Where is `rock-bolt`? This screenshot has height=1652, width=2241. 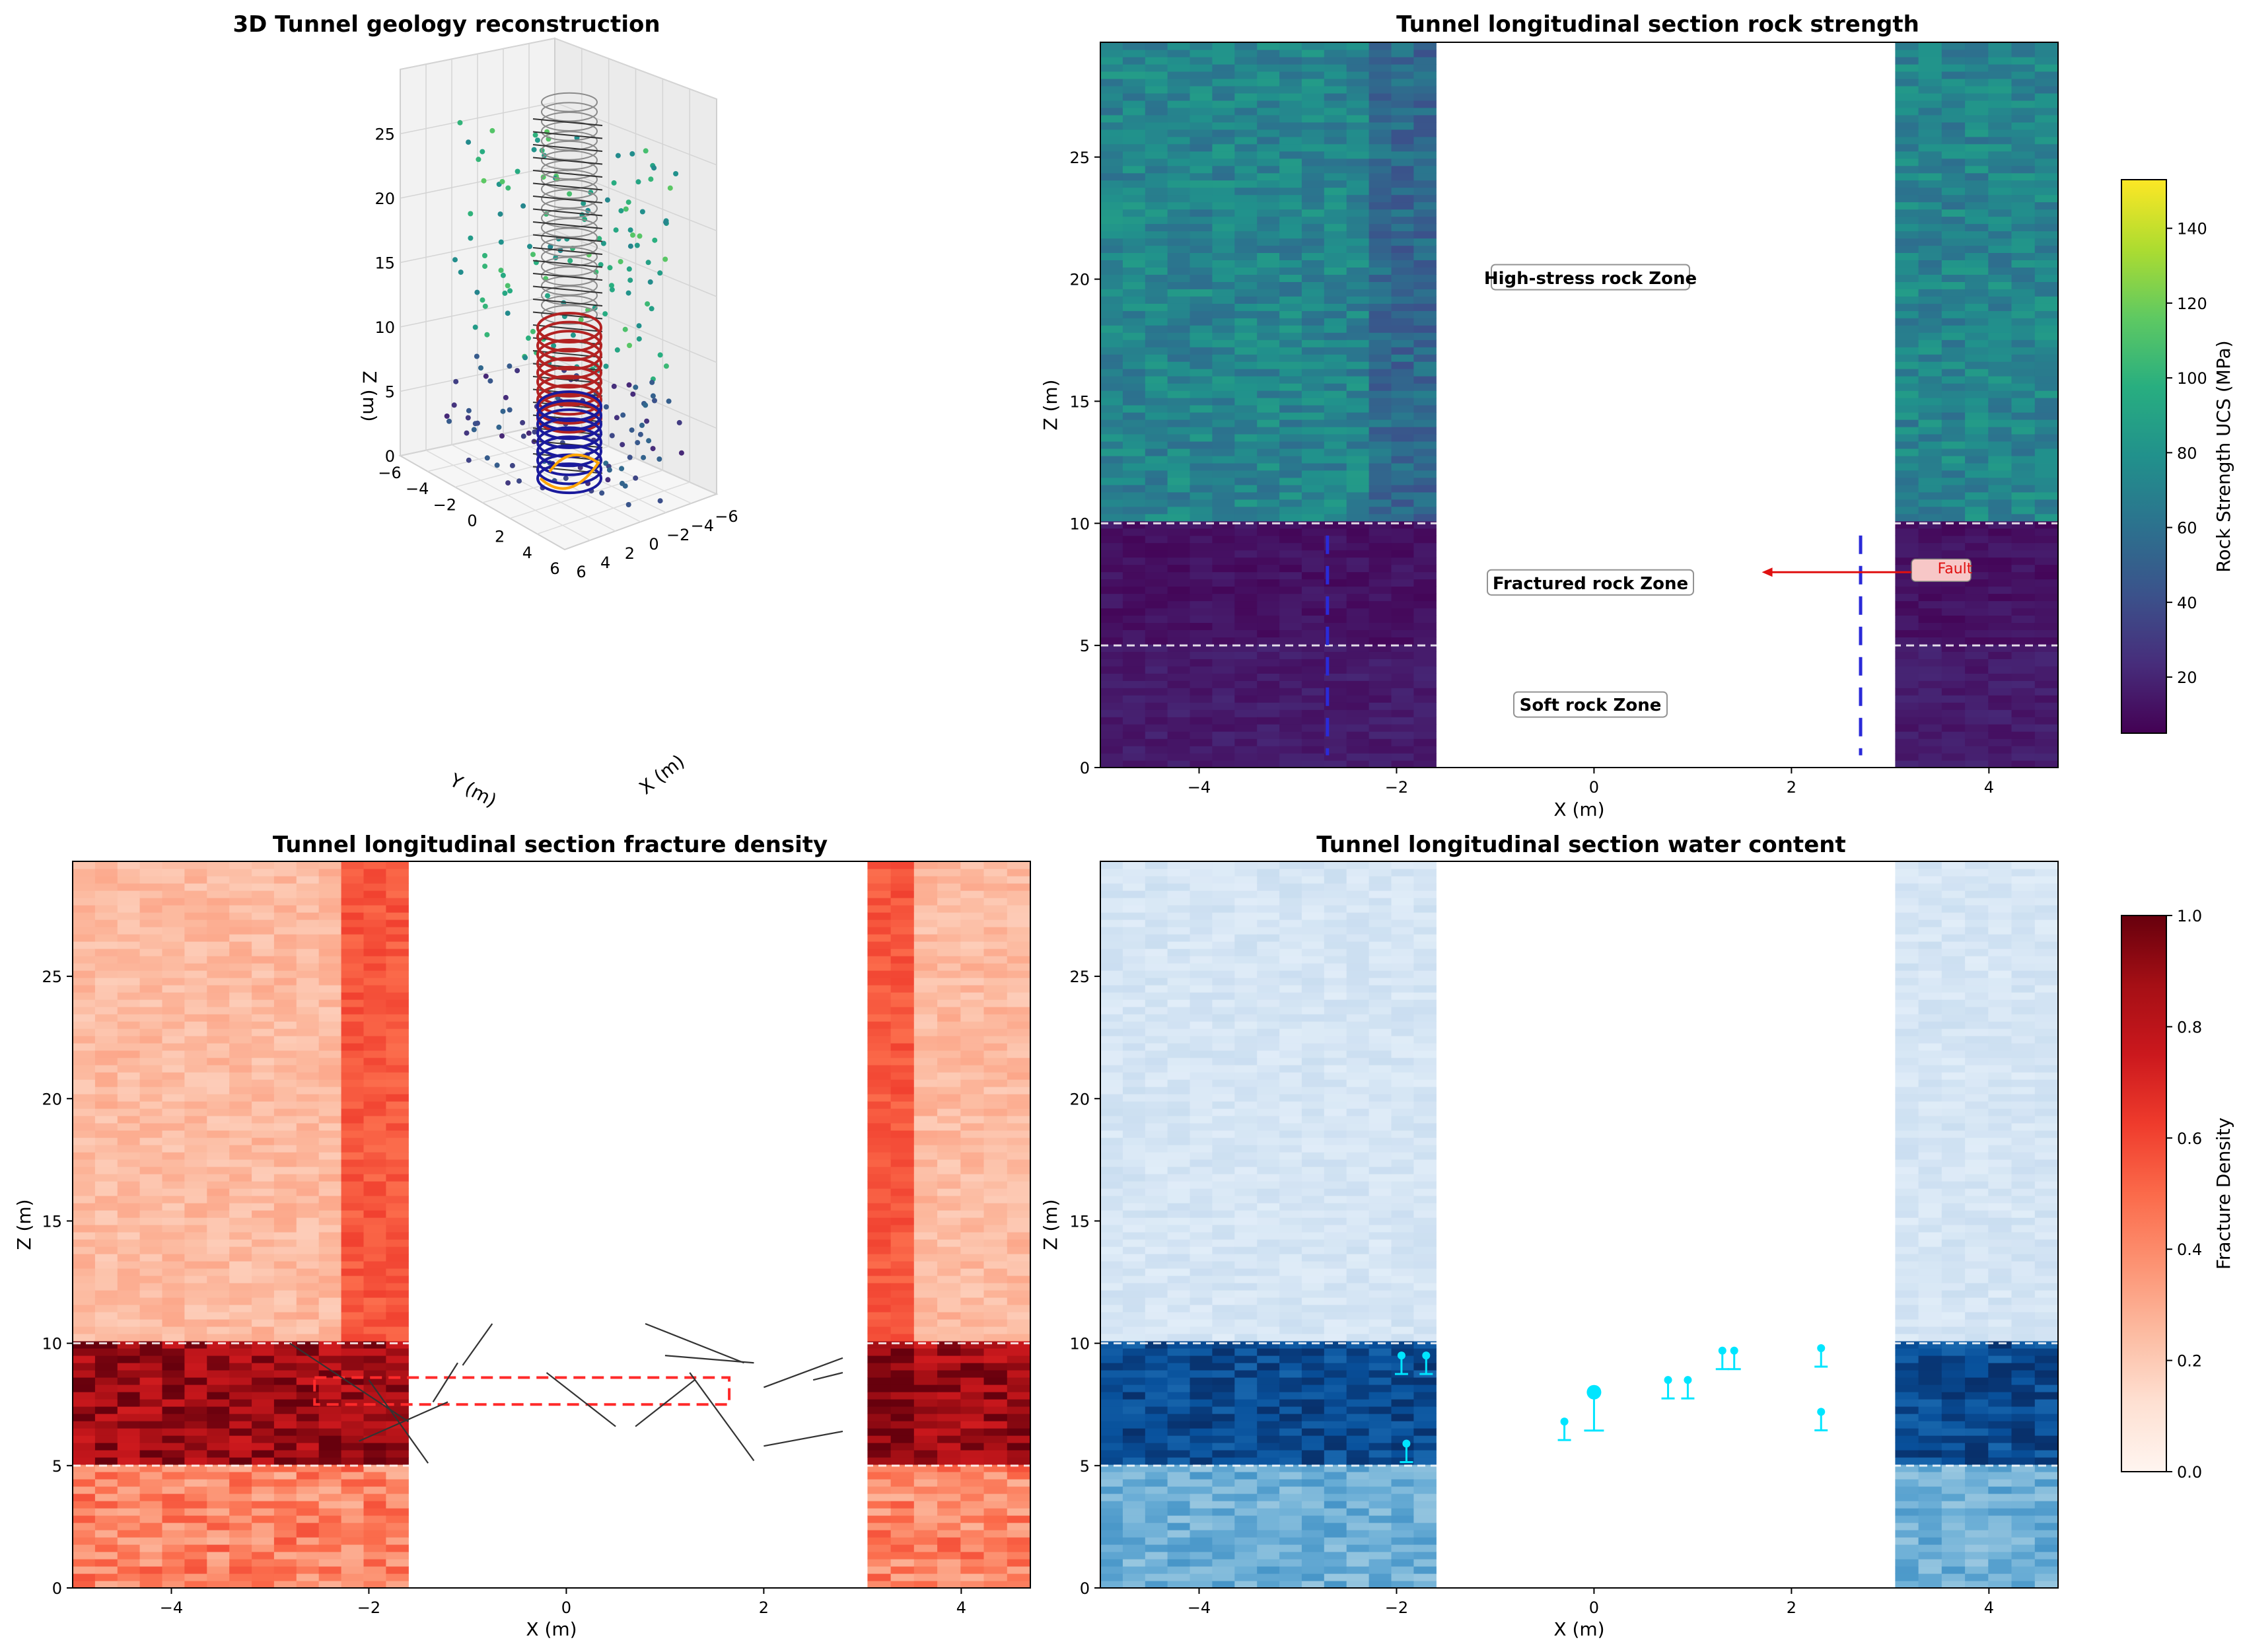 rock-bolt is located at coordinates (567, 289).